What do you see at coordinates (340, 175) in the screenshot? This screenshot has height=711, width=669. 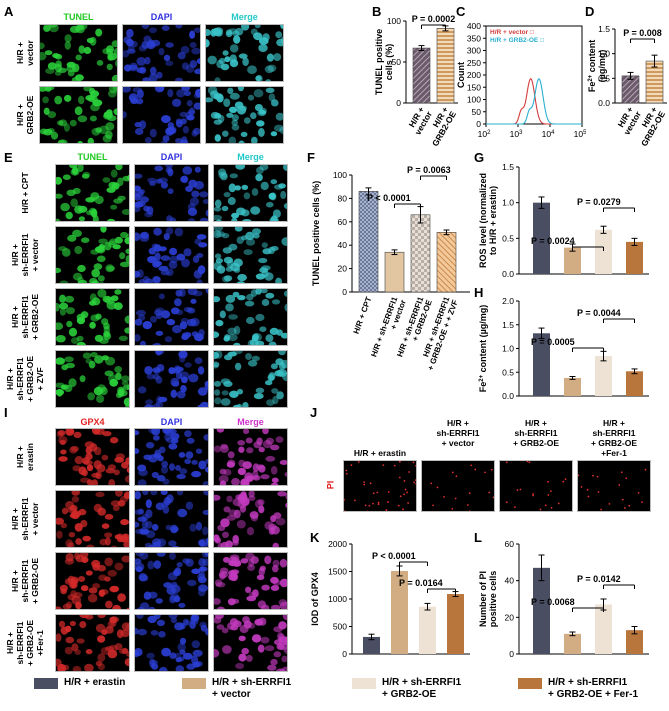 I see `y-tick-label: 100` at bounding box center [340, 175].